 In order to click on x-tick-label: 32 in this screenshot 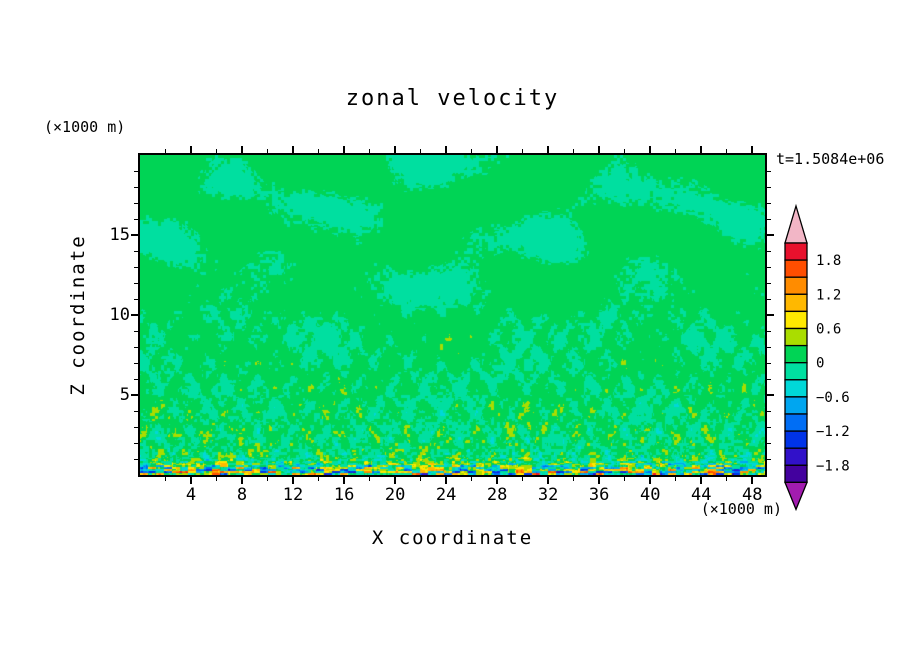, I will do `click(548, 495)`.